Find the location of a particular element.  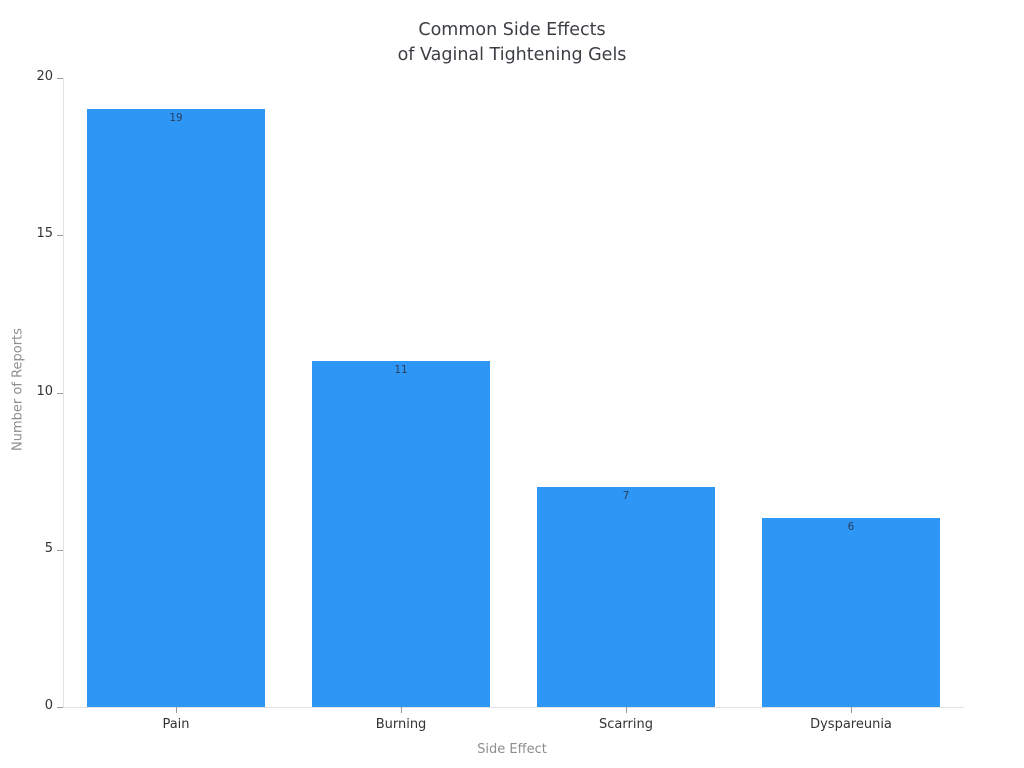

chart-title-line-1: Common Side Effects is located at coordinates (512, 30).